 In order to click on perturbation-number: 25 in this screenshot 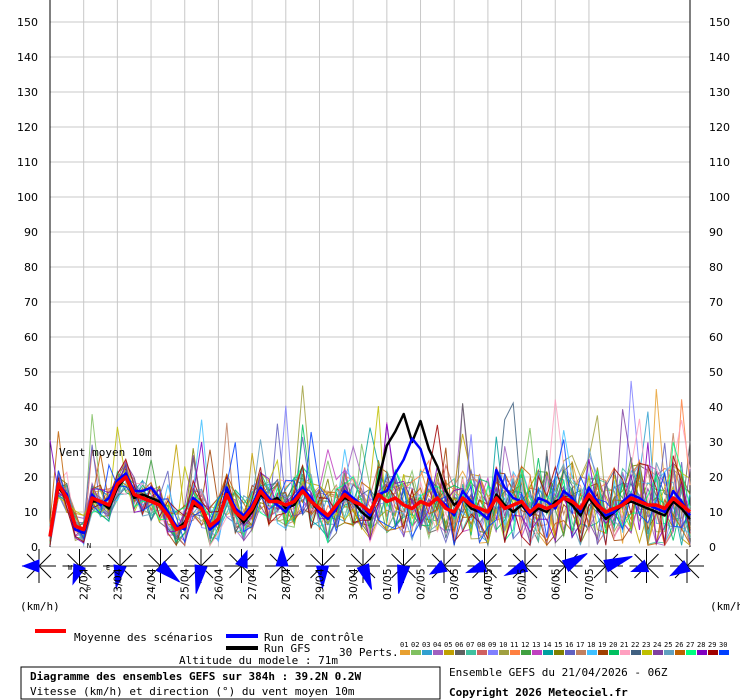, I will do `click(668, 645)`.